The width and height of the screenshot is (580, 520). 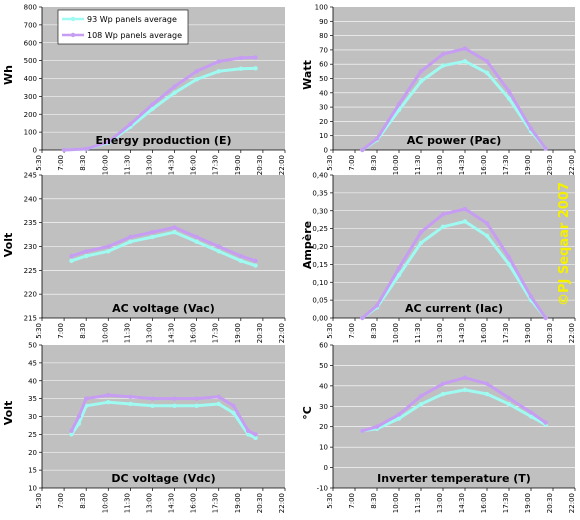 What do you see at coordinates (454, 478) in the screenshot?
I see `chart-title: Inverter temperature (T)` at bounding box center [454, 478].